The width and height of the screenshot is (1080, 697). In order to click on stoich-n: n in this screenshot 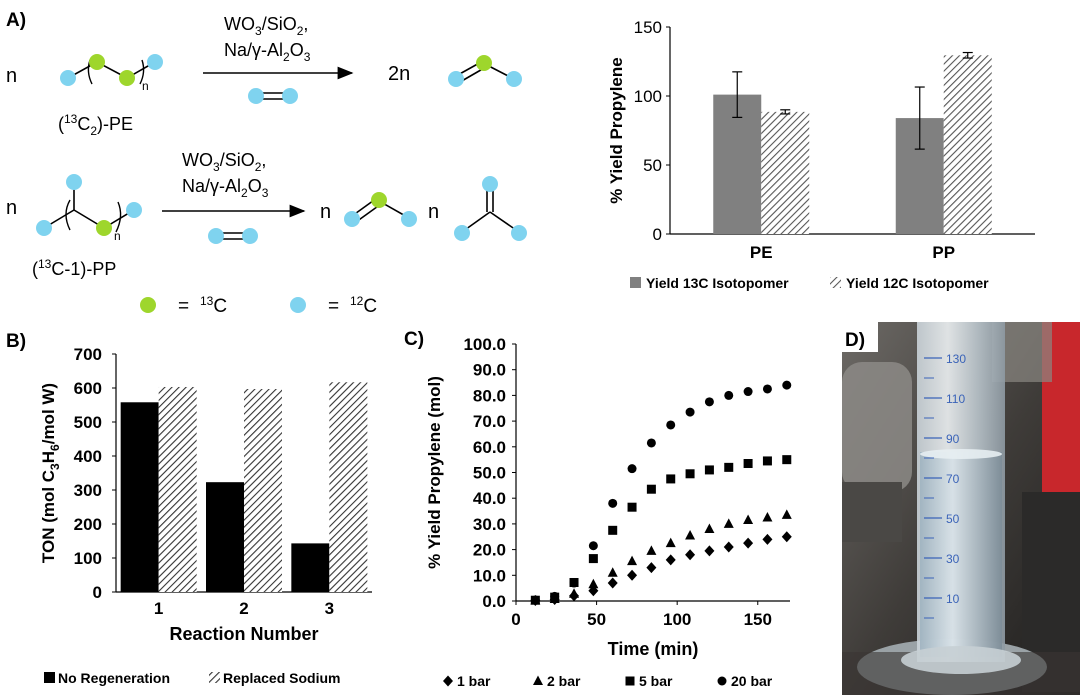, I will do `click(11, 76)`.